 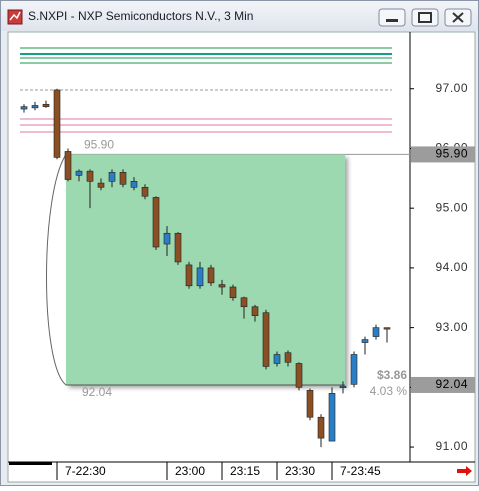 What do you see at coordinates (30, 463) in the screenshot?
I see `scroll-marker` at bounding box center [30, 463].